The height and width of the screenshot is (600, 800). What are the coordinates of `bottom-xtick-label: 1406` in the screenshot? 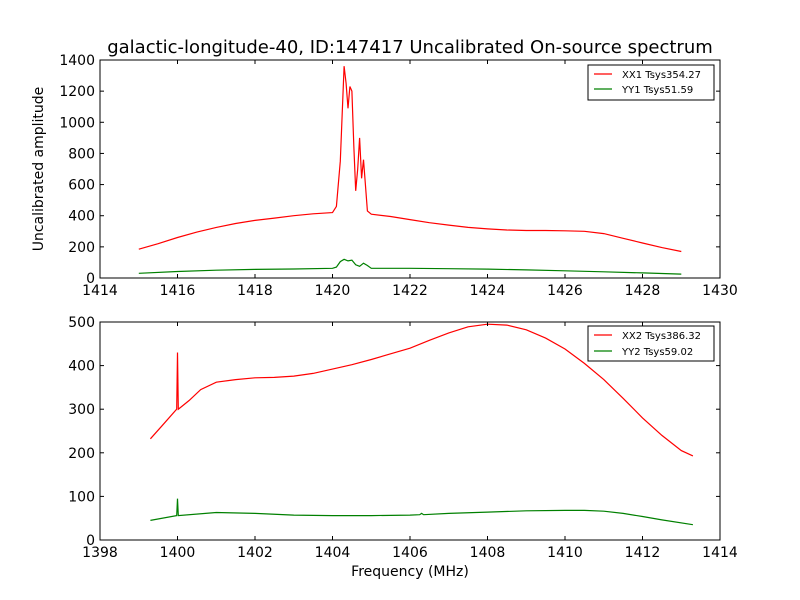 It's located at (410, 553).